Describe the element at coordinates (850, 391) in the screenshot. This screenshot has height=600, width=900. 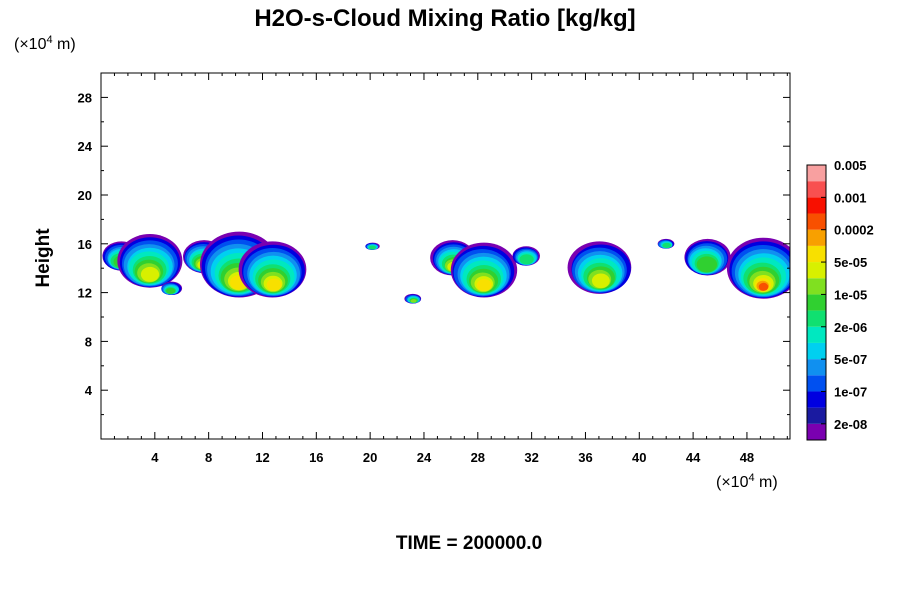
I see `colorbar-label: 1e-07` at that location.